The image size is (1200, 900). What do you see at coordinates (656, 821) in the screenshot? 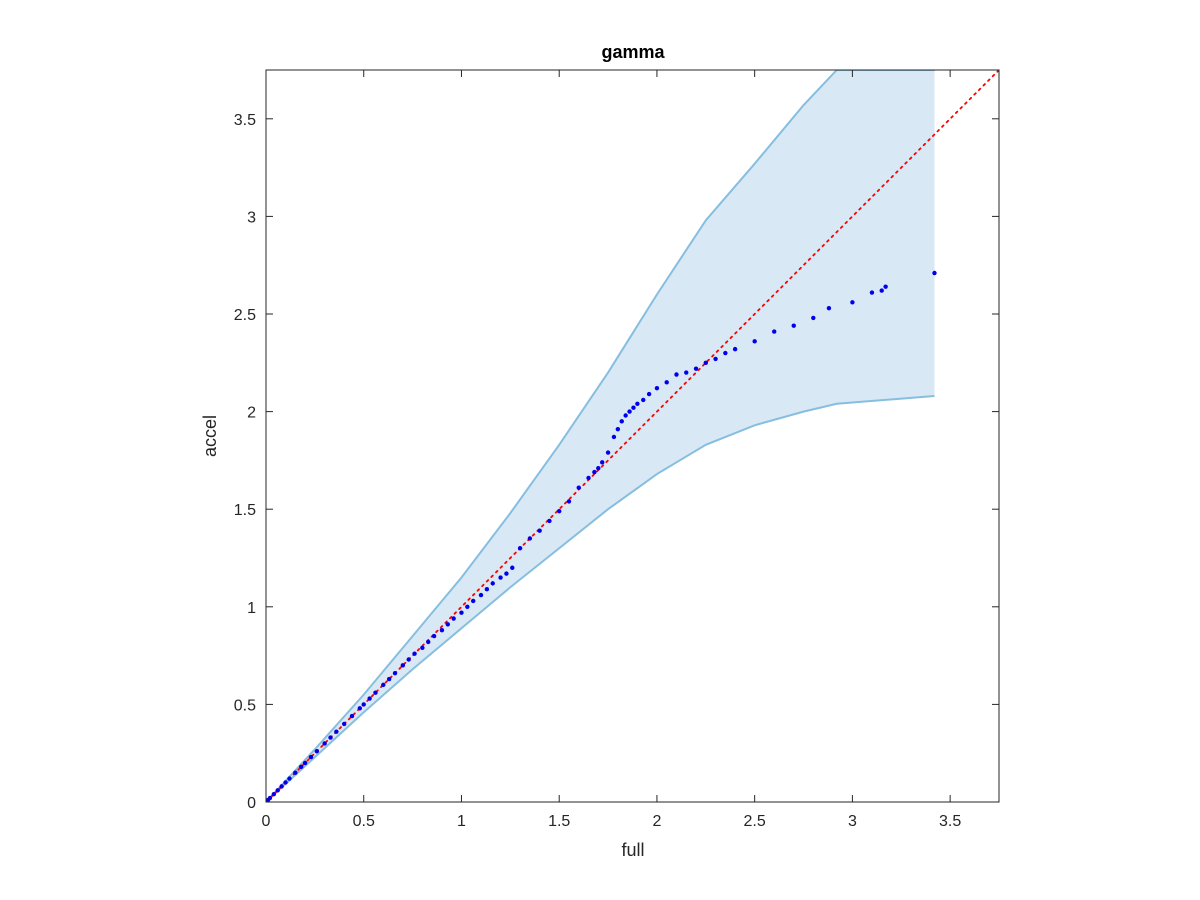
I see `x-tick-label: 2` at bounding box center [656, 821].